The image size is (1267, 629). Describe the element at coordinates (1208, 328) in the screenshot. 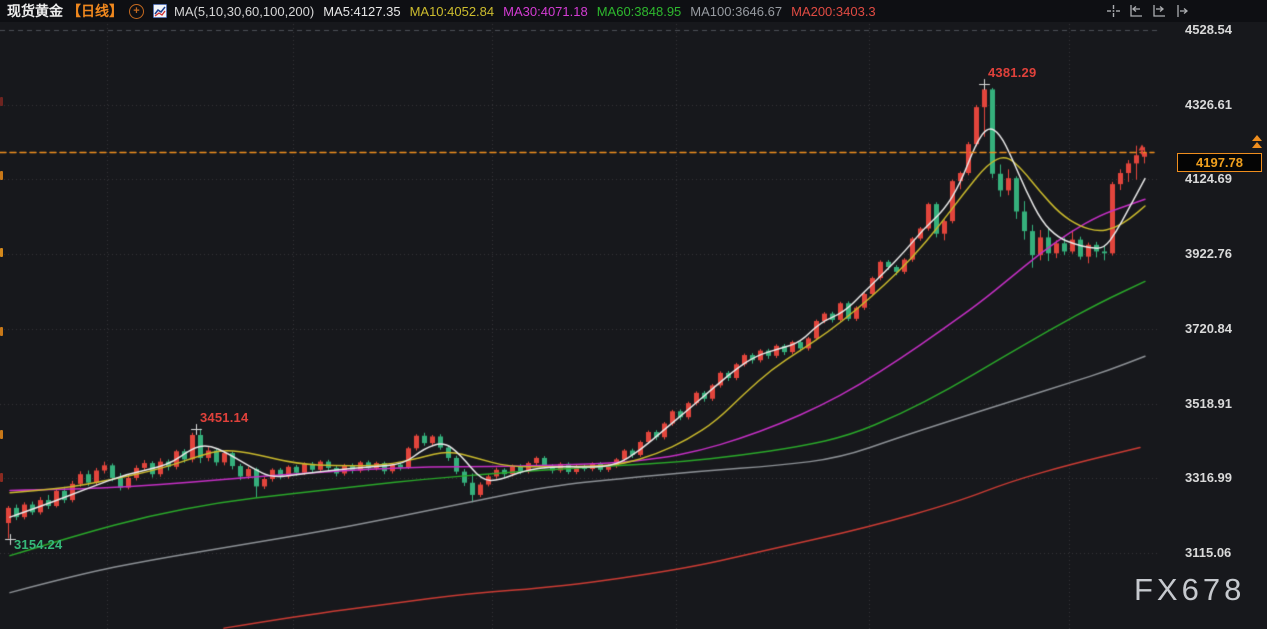

I see `axis-tick-label: 3720.84` at that location.